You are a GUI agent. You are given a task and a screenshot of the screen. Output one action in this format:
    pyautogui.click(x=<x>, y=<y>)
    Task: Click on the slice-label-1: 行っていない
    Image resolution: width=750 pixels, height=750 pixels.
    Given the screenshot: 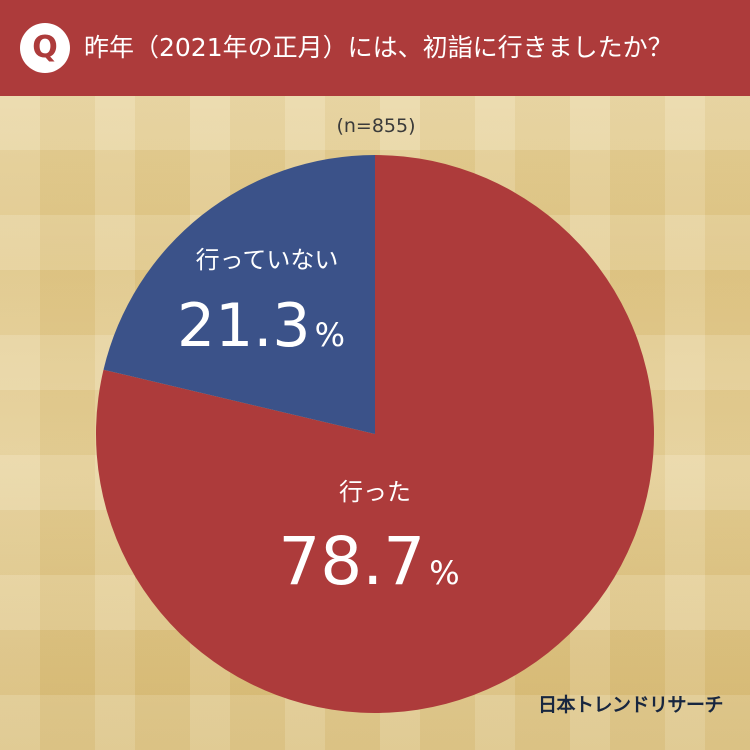 What is the action you would take?
    pyautogui.click(x=267, y=260)
    